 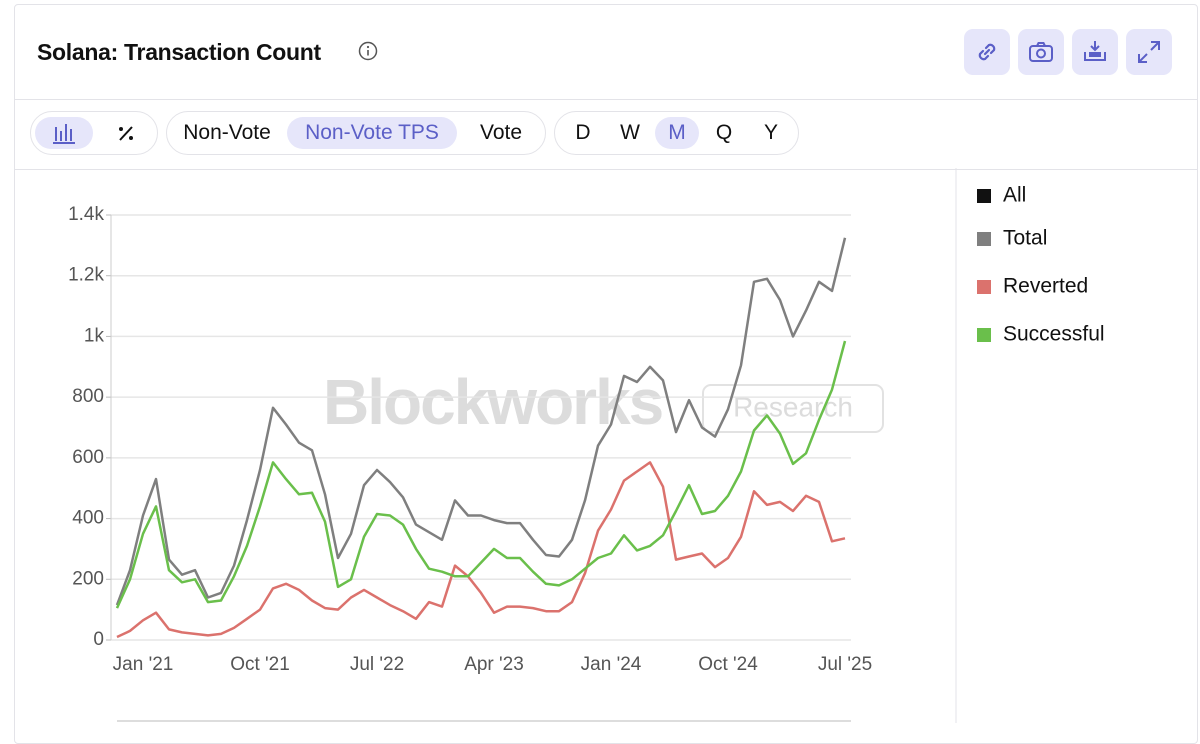 I want to click on y-tick-label: 1.4k, so click(x=86, y=214).